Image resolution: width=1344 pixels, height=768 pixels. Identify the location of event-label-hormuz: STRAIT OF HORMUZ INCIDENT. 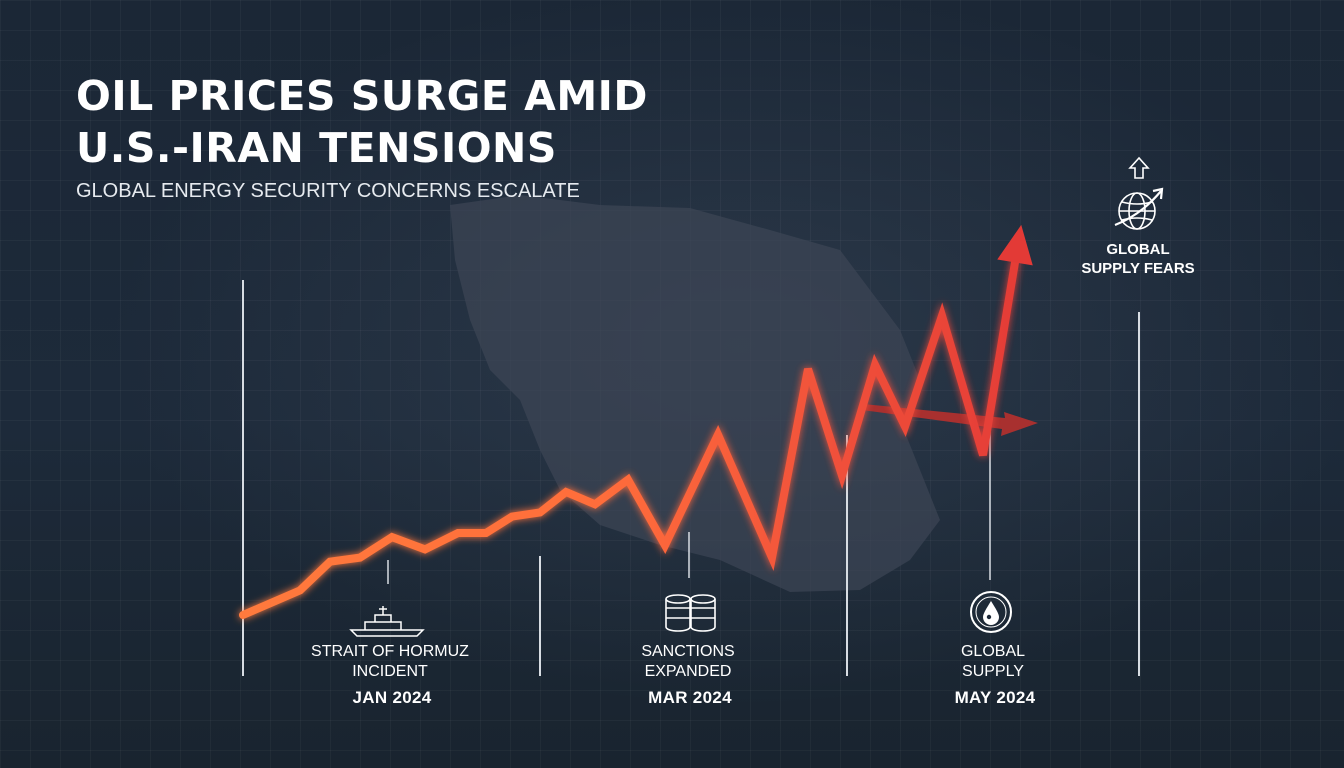
(390, 661).